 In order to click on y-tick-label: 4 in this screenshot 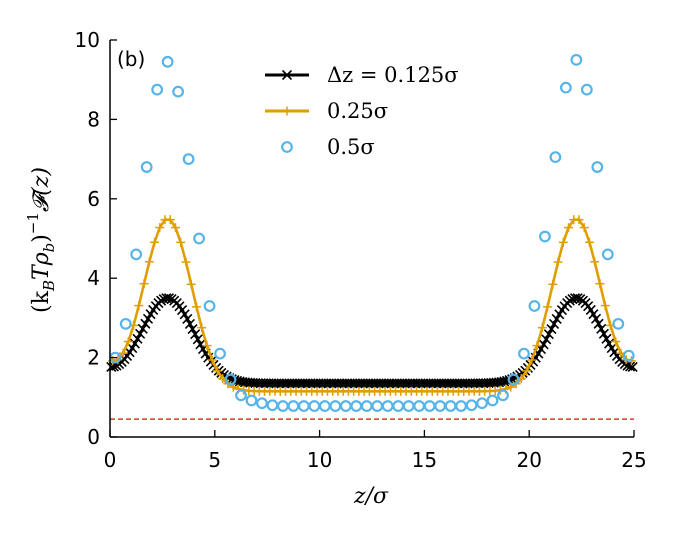, I will do `click(93, 278)`.